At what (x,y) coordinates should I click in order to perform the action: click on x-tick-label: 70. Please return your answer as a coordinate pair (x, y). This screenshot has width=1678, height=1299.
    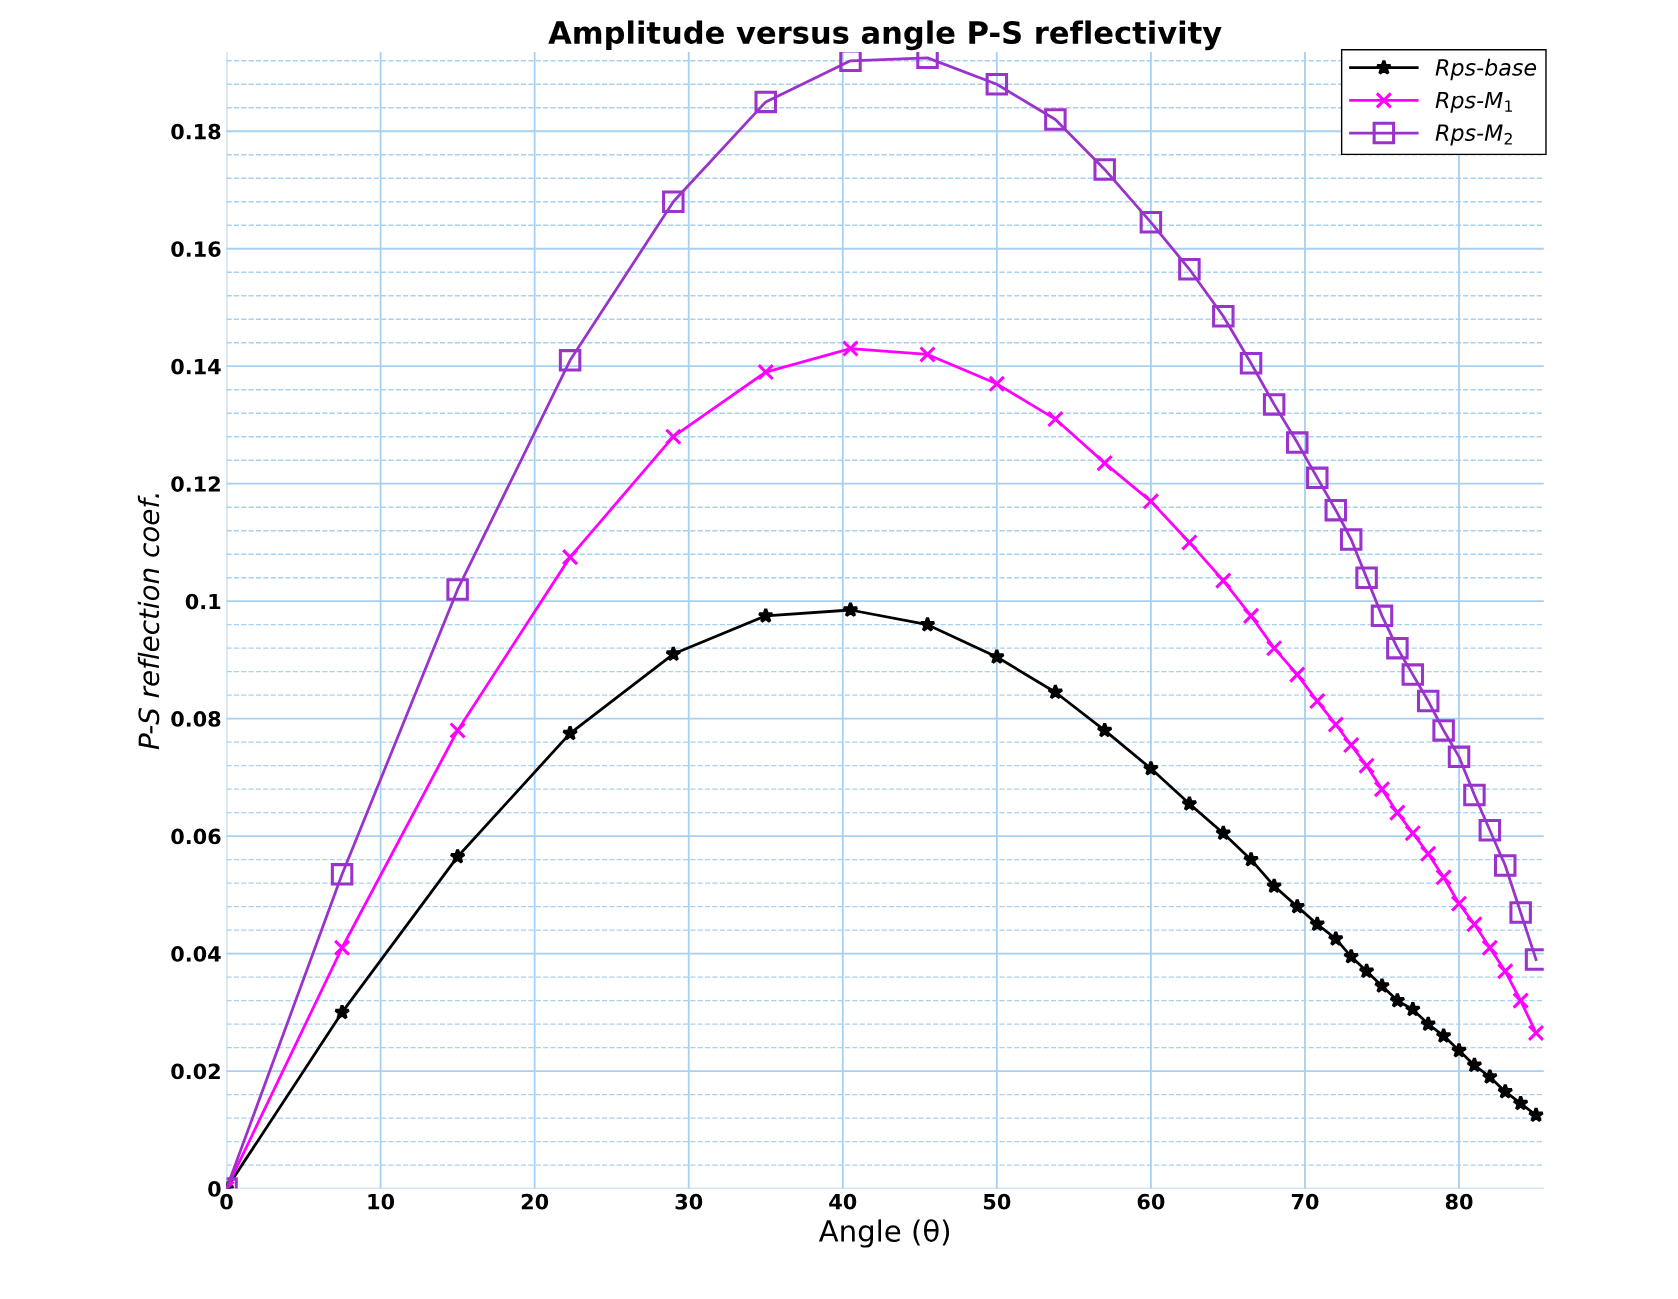
    Looking at the image, I should click on (1305, 1201).